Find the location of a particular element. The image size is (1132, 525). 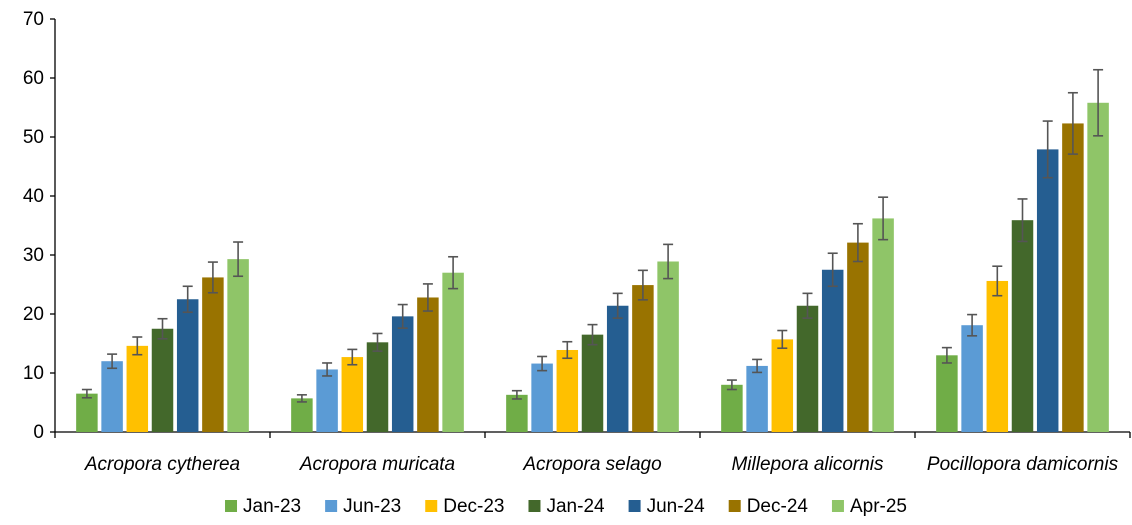

x-axis is located at coordinates (592, 435).